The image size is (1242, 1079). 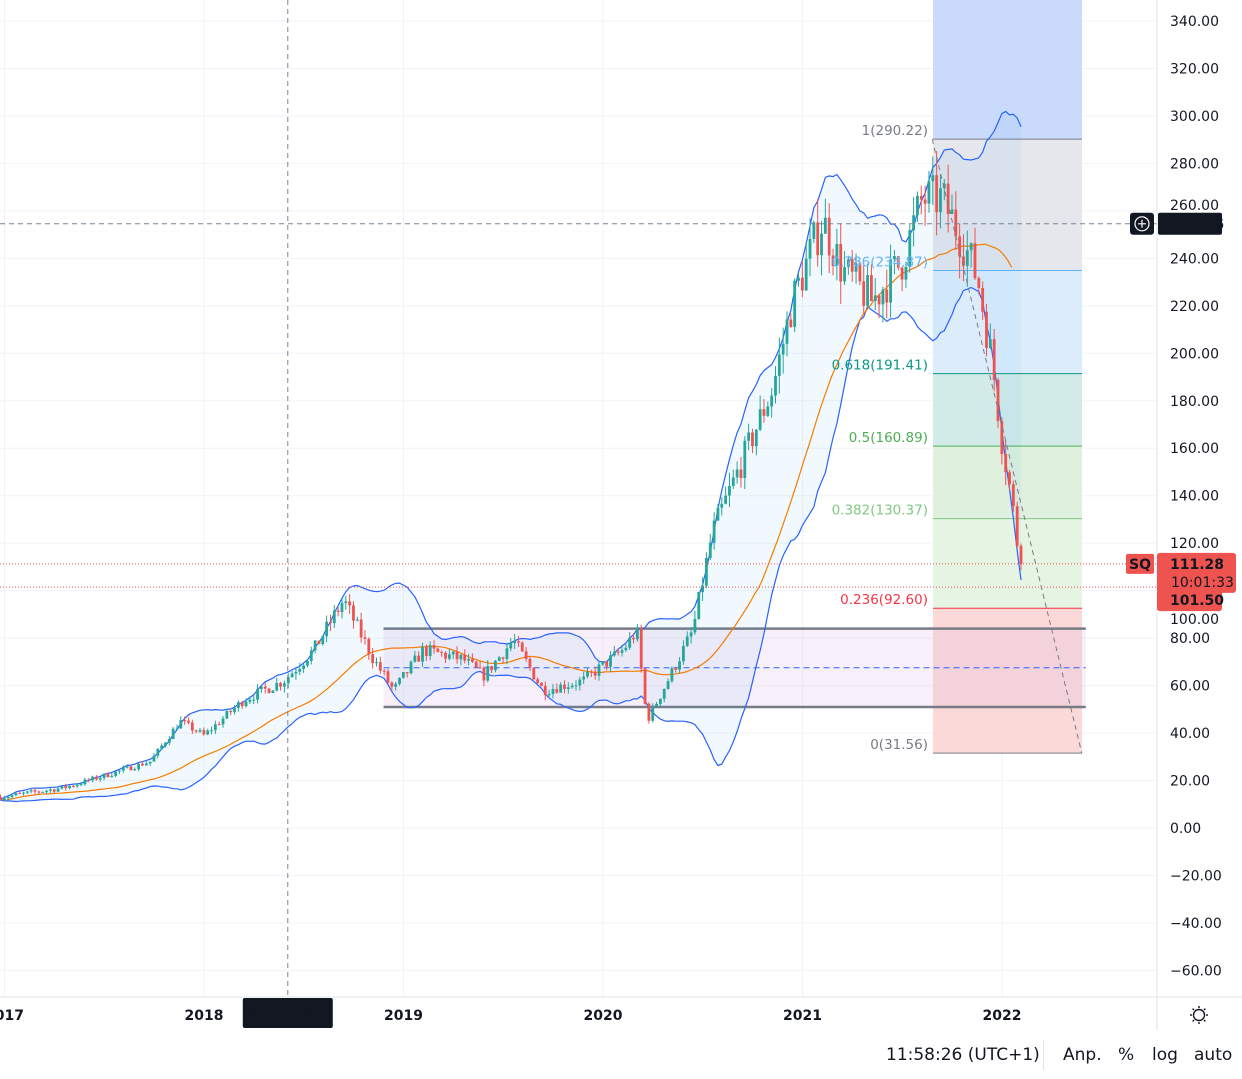 What do you see at coordinates (1185, 829) in the screenshot?
I see `price-tick: 0.00` at bounding box center [1185, 829].